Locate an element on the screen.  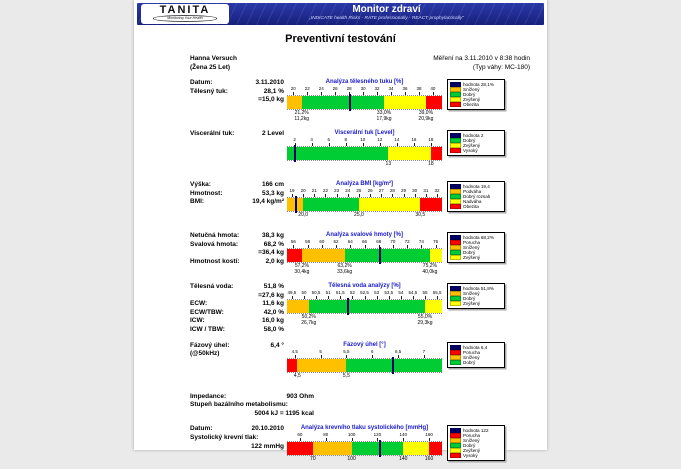
legend-item: Obezita is located at coordinates (476, 206).